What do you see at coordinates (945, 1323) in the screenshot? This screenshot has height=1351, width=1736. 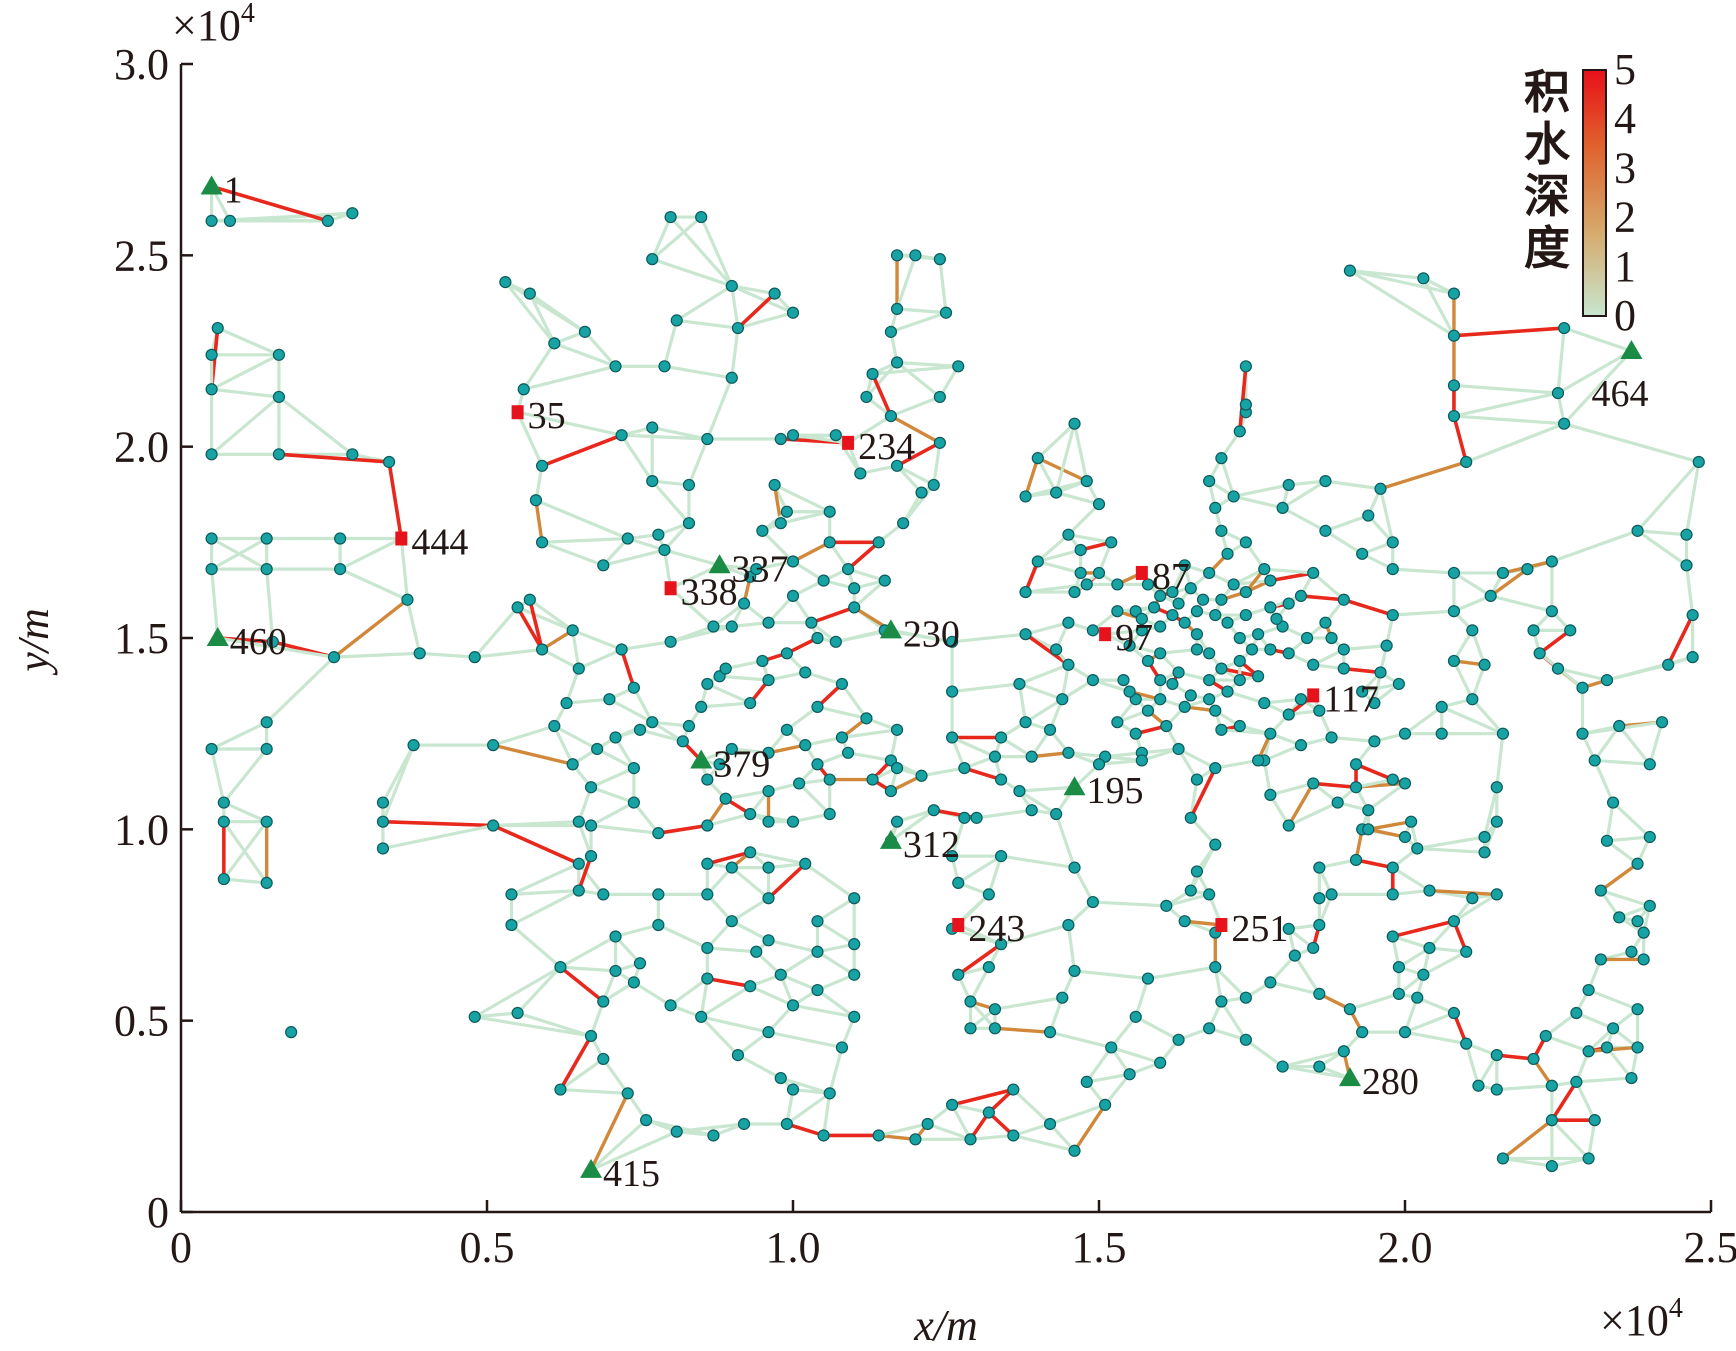 I see `x-axis-title: x/m` at bounding box center [945, 1323].